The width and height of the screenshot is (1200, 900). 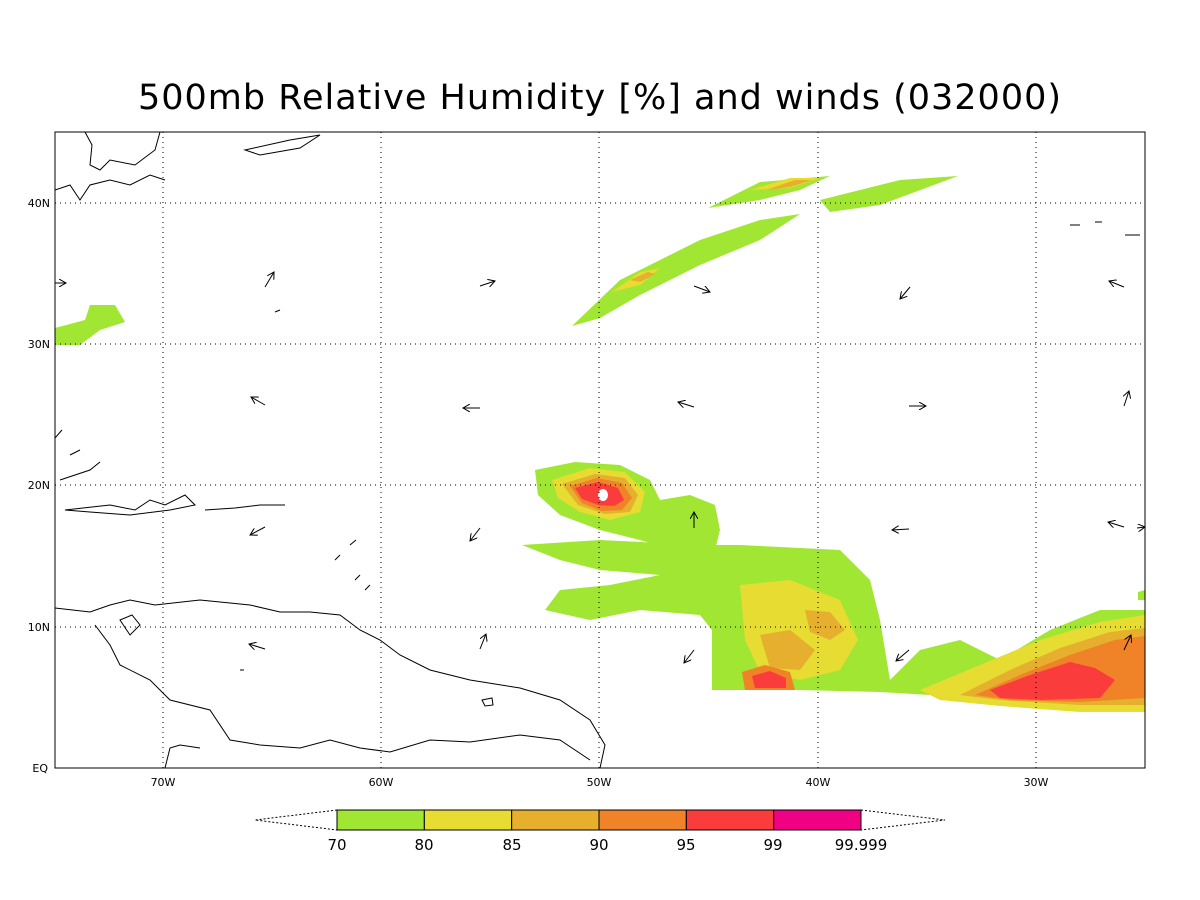 I want to click on lon-label-70w: 70W, so click(x=163, y=782).